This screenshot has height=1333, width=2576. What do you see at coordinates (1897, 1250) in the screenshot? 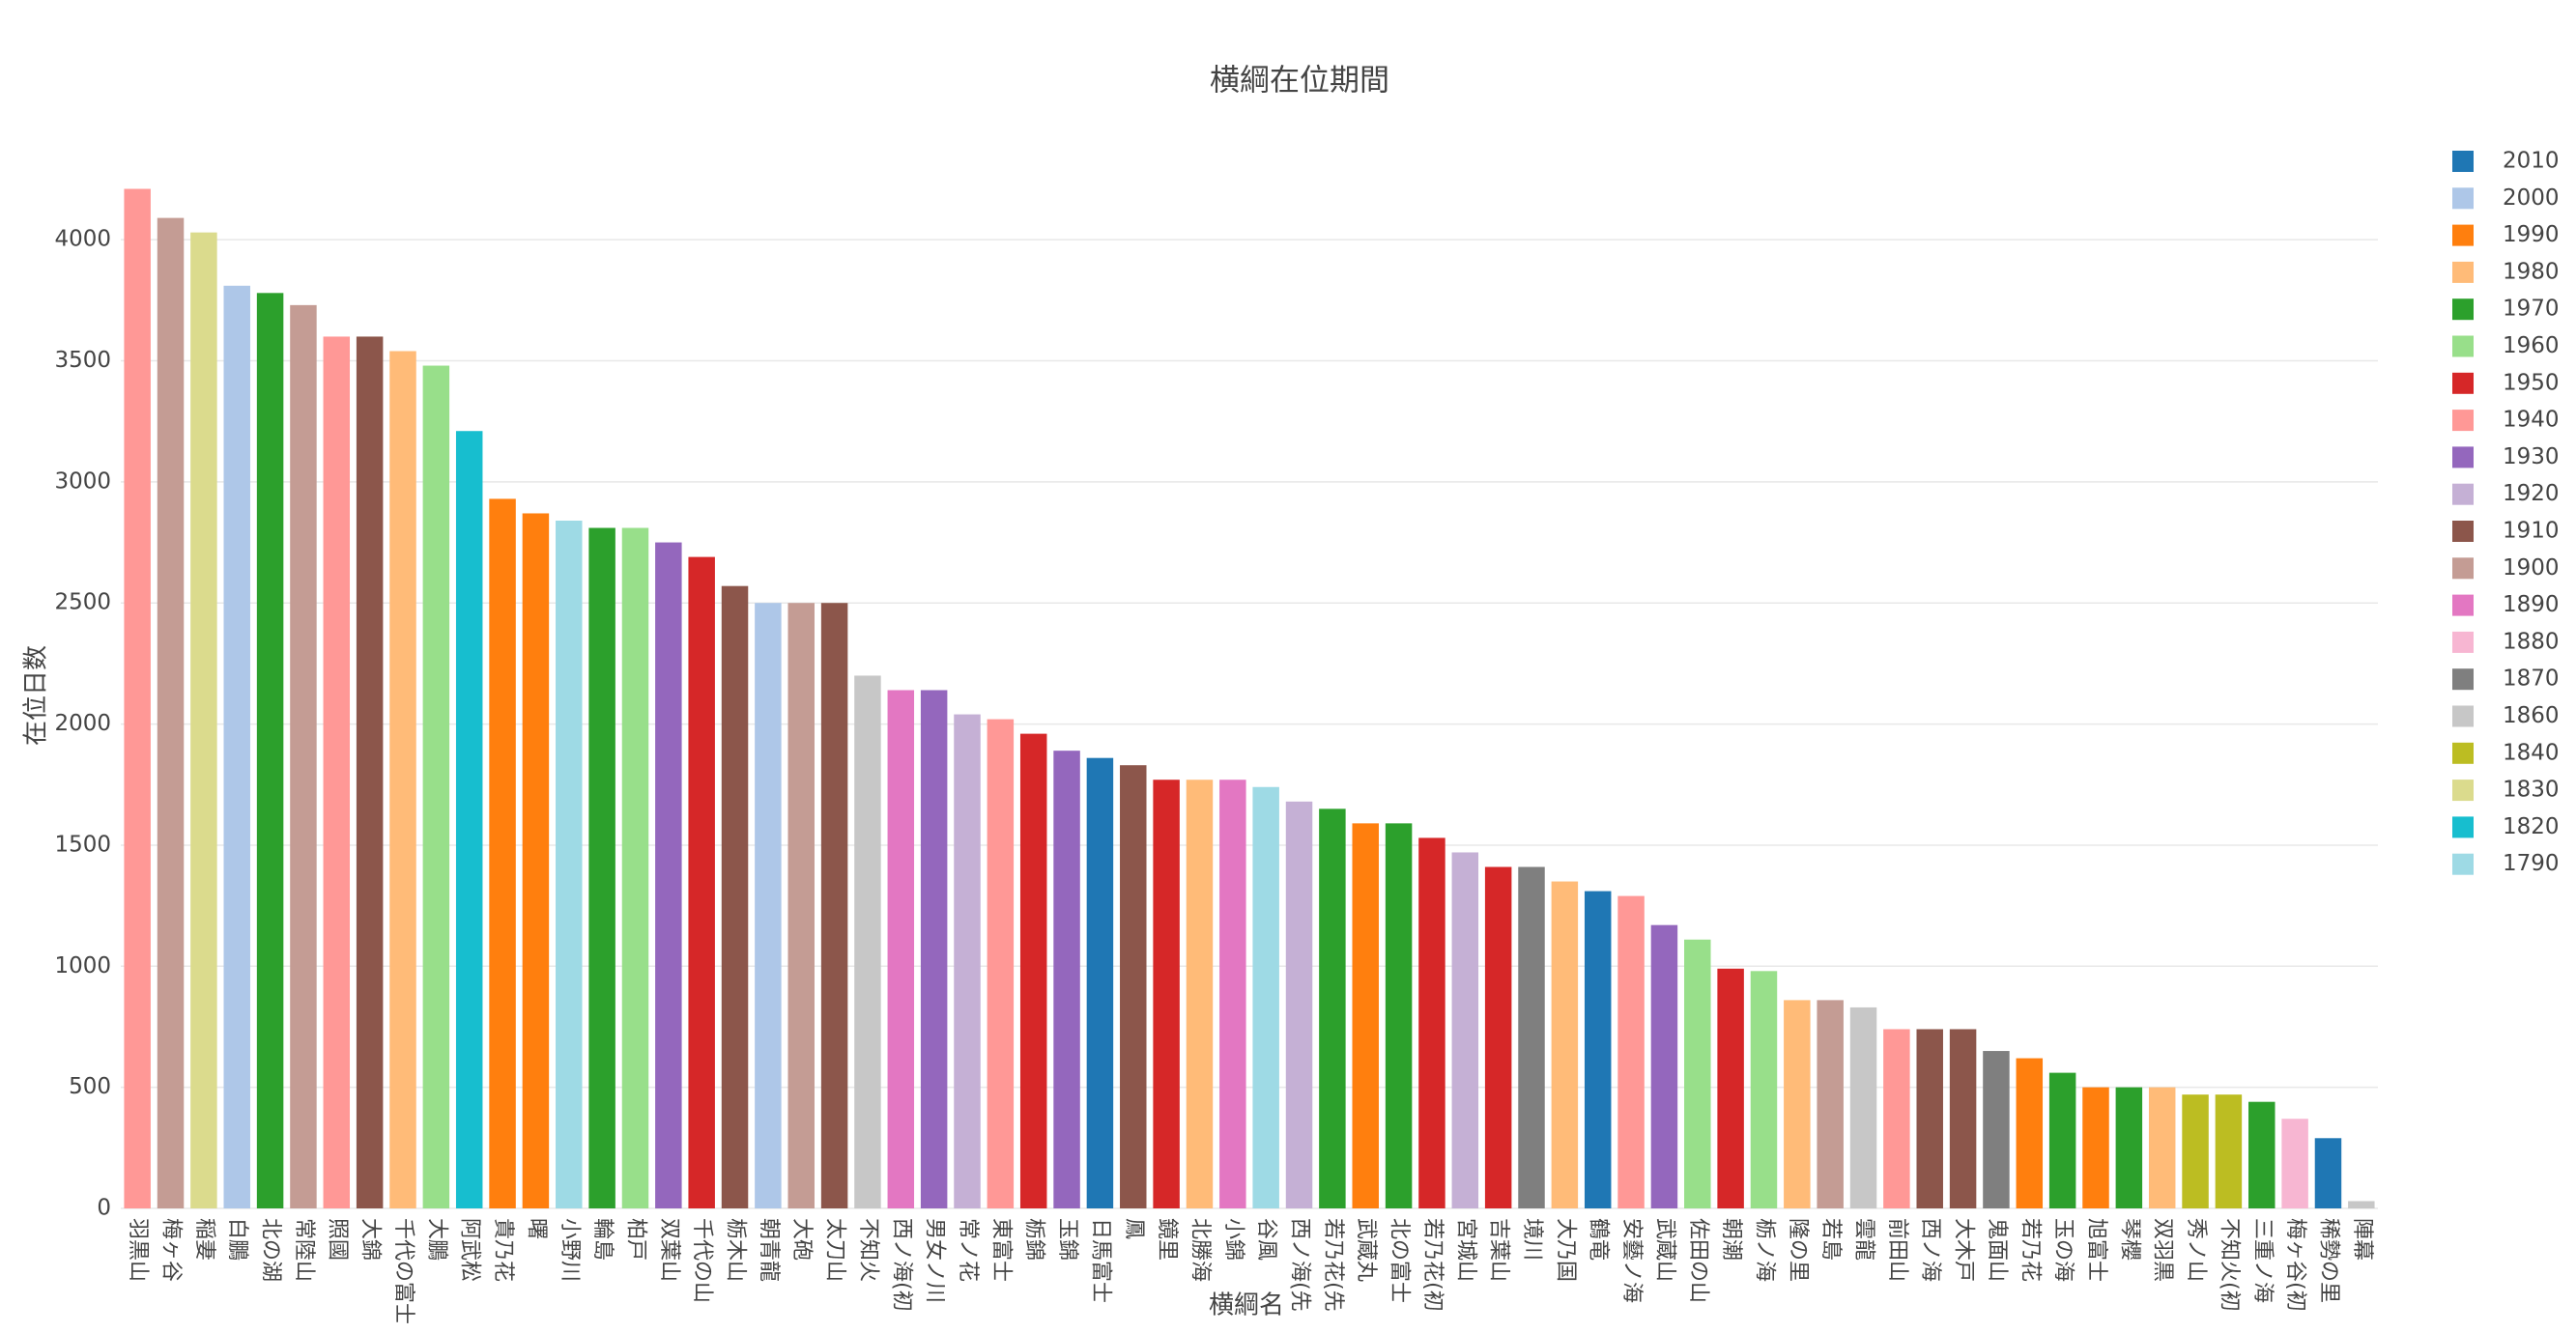
I see `x-tick-label: 前田山` at bounding box center [1897, 1250].